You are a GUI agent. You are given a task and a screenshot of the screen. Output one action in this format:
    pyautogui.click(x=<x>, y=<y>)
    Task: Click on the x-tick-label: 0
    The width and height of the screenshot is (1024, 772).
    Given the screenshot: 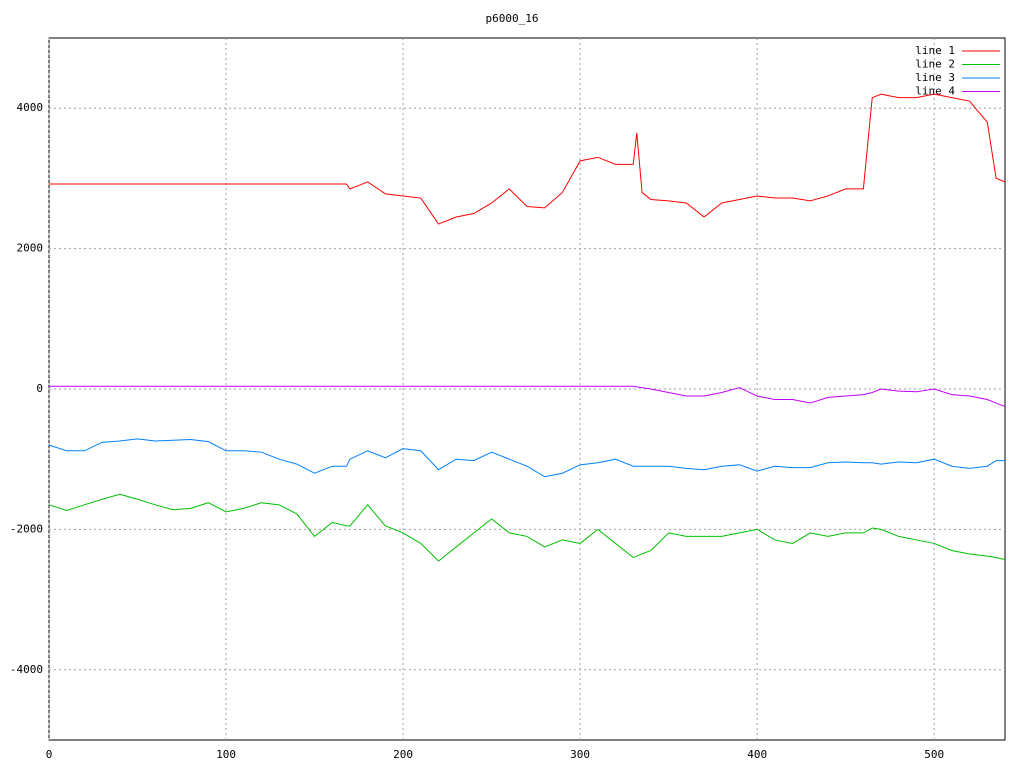 What is the action you would take?
    pyautogui.click(x=49, y=754)
    